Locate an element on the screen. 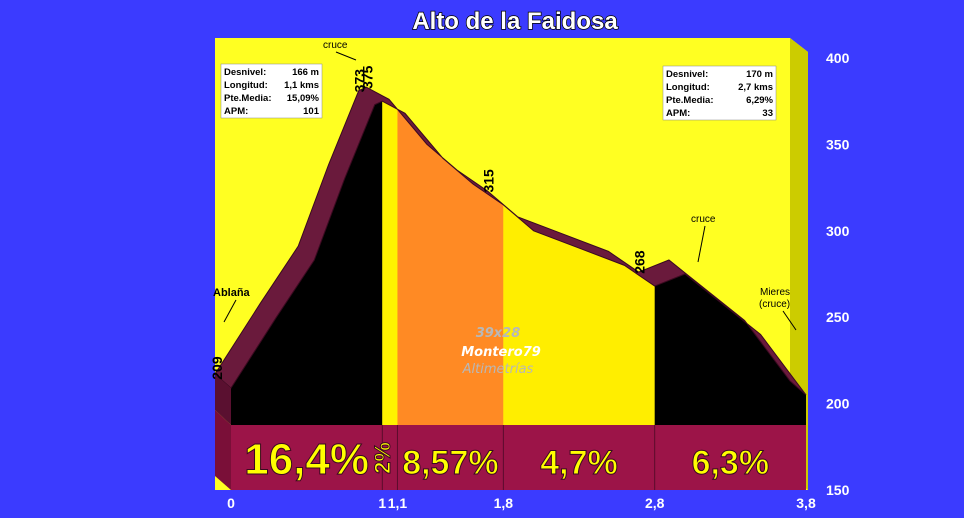 The height and width of the screenshot is (518, 964). stats-right-value-0: 170 m is located at coordinates (759, 74).